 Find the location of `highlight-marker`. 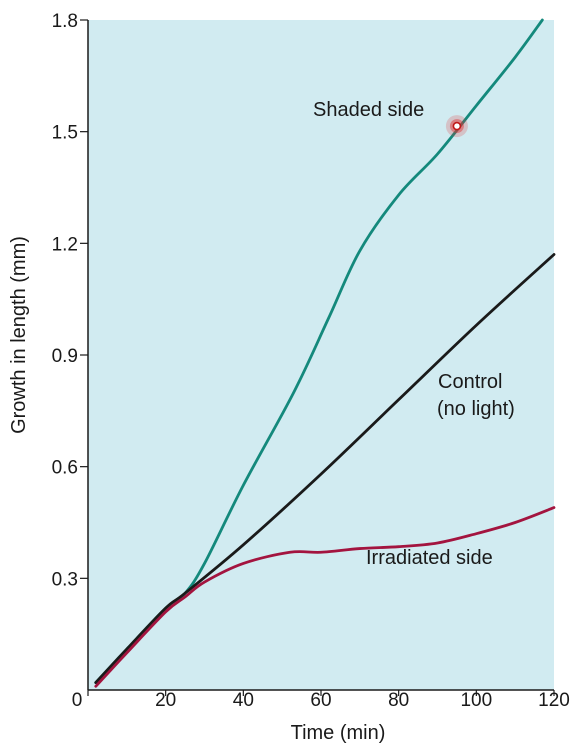

highlight-marker is located at coordinates (456, 126).